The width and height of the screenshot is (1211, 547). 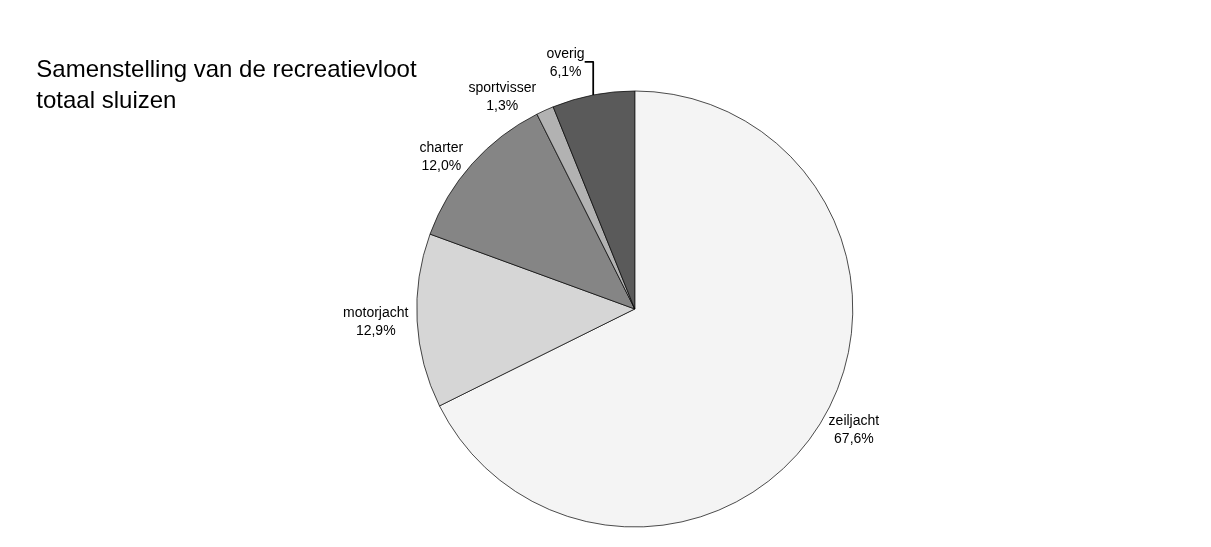 I want to click on data-label: 6,1%, so click(x=565, y=71).